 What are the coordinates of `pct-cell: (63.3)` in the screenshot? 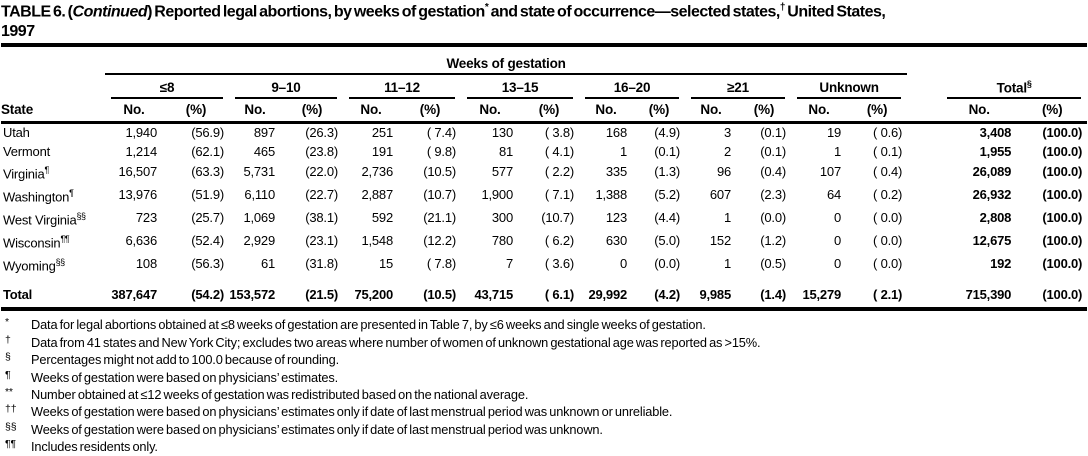 It's located at (207, 172).